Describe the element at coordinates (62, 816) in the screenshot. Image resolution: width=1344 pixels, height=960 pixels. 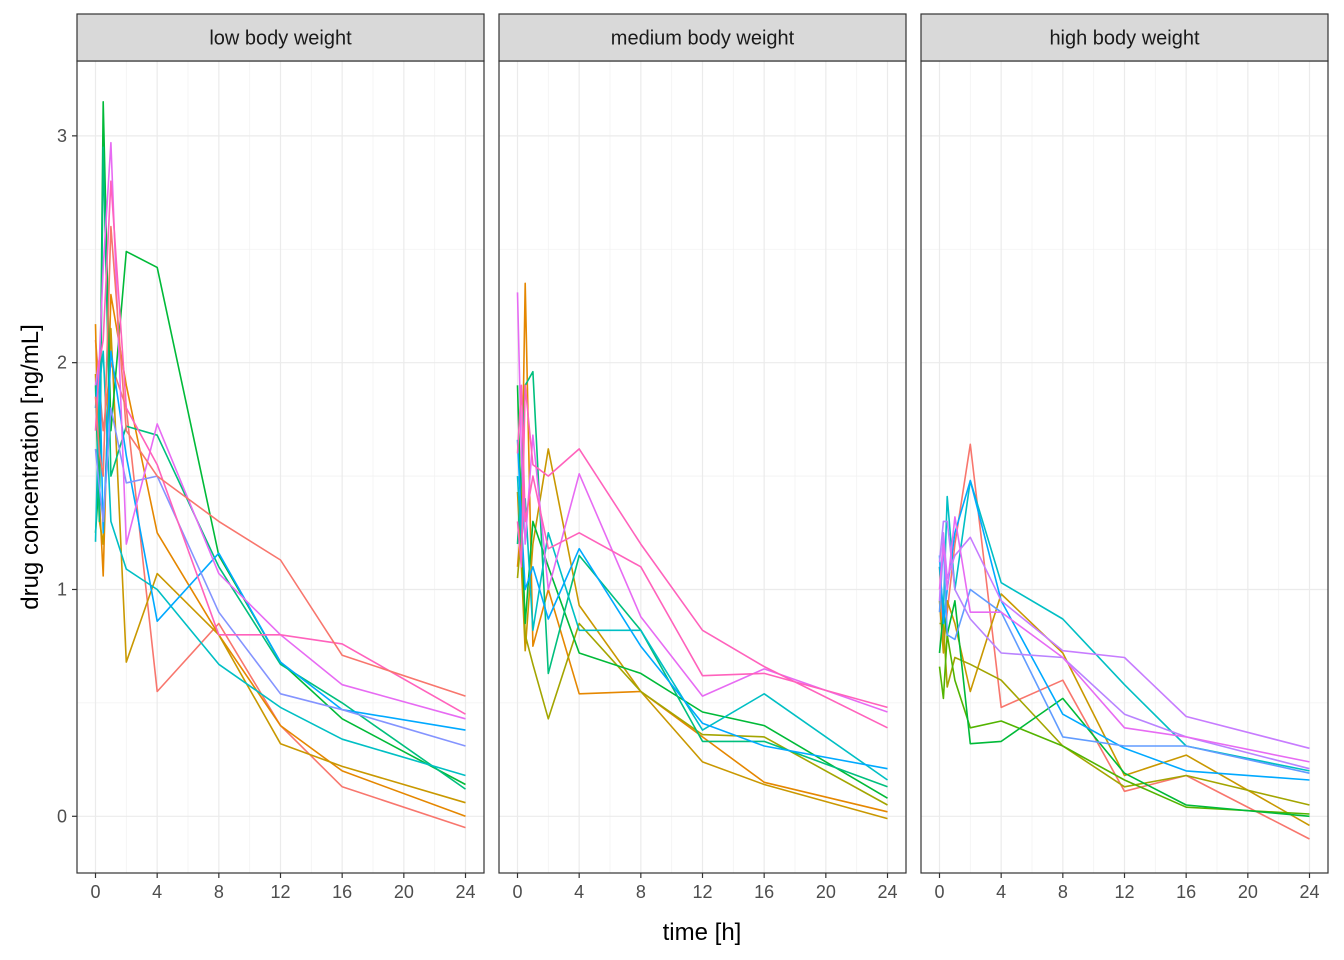
I see `y-tick-label: 0` at that location.